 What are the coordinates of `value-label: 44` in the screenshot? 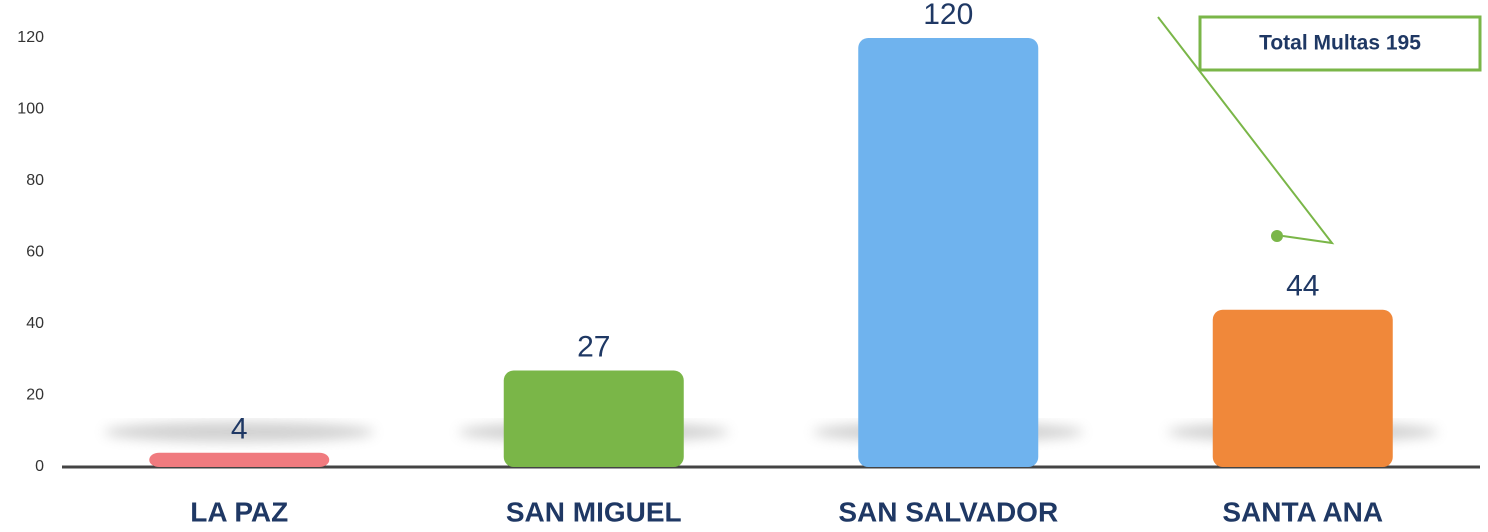 It's located at (1302, 286).